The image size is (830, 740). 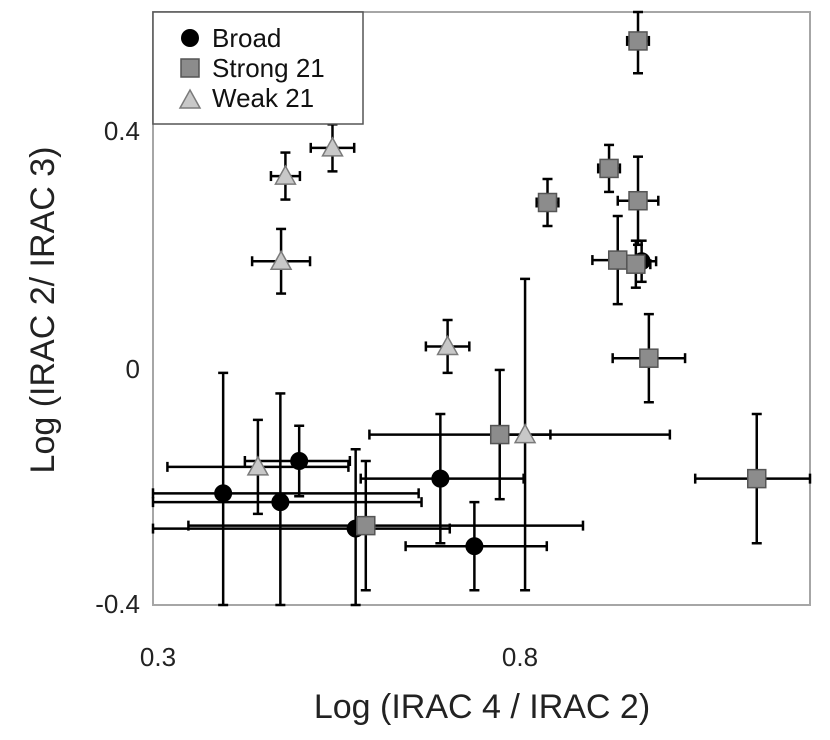 I want to click on x-axis-title: Log (IRAC 4 / IRAC 2), so click(x=482, y=707).